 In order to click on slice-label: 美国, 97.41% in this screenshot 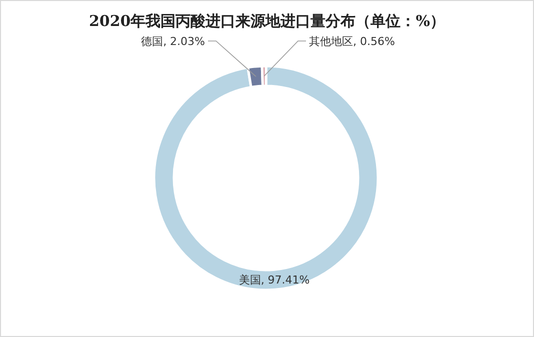, I will do `click(274, 280)`.